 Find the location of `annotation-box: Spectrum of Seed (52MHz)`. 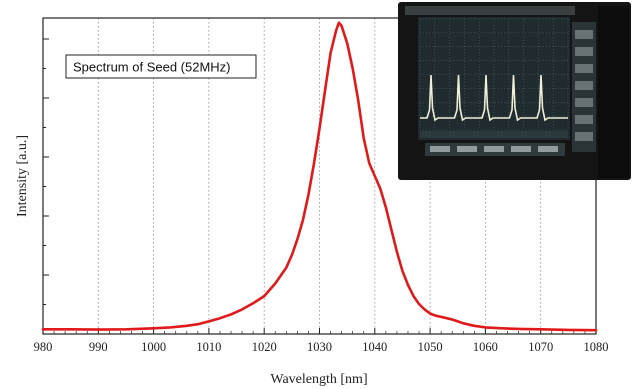

annotation-box: Spectrum of Seed (52MHz) is located at coordinates (161, 66).